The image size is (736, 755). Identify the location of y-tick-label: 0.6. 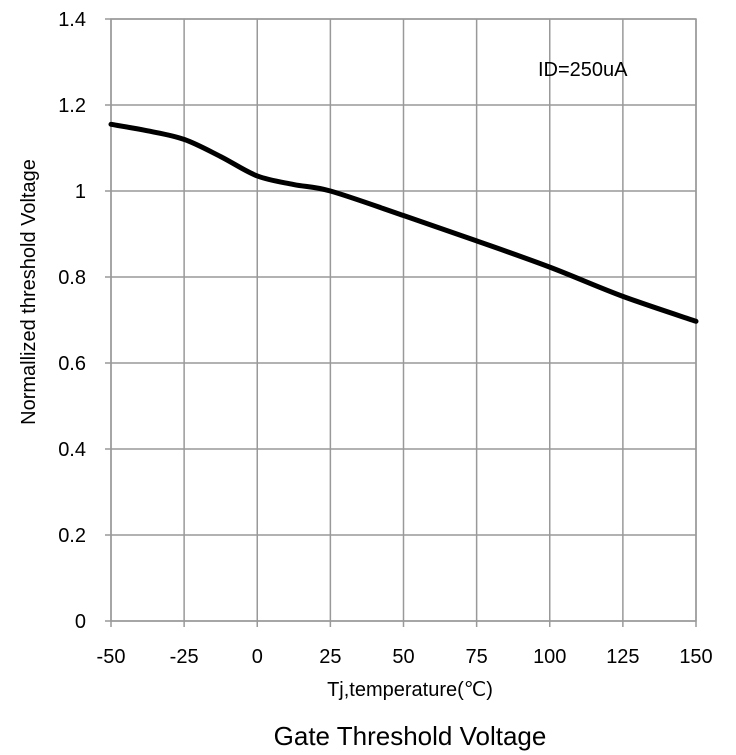
(72, 364).